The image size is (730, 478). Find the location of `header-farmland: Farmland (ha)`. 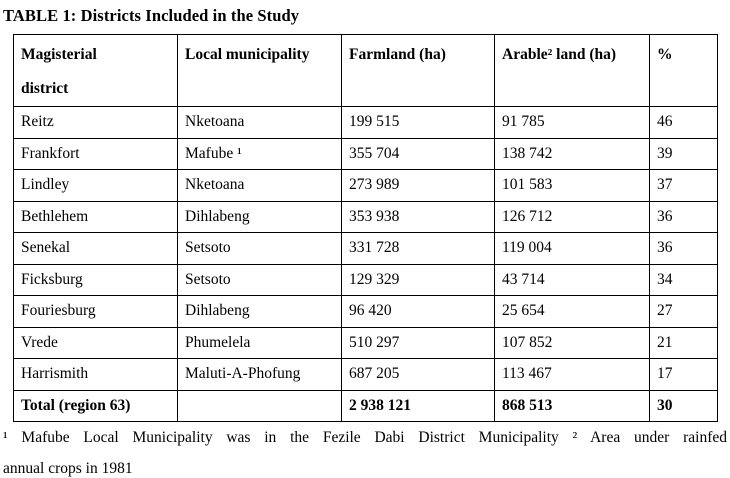

header-farmland: Farmland (ha) is located at coordinates (418, 70).